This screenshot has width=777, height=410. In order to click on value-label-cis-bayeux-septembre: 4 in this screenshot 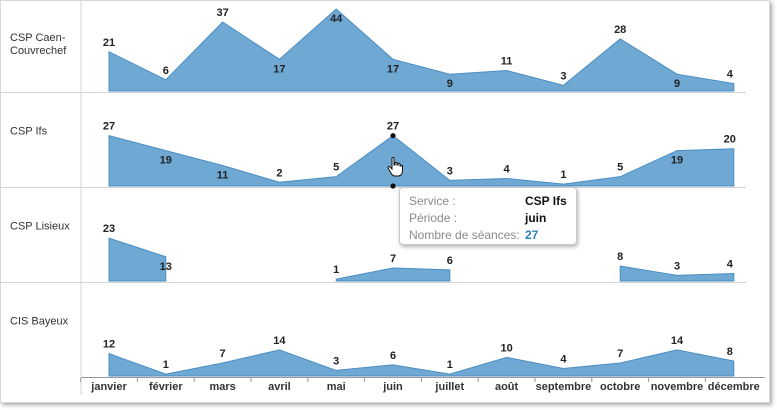, I will do `click(563, 360)`.